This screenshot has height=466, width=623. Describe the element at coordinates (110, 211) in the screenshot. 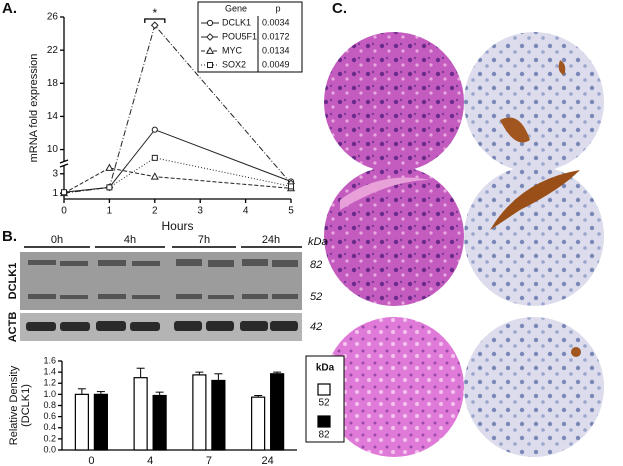

I see `x-tick-label: 1` at that location.